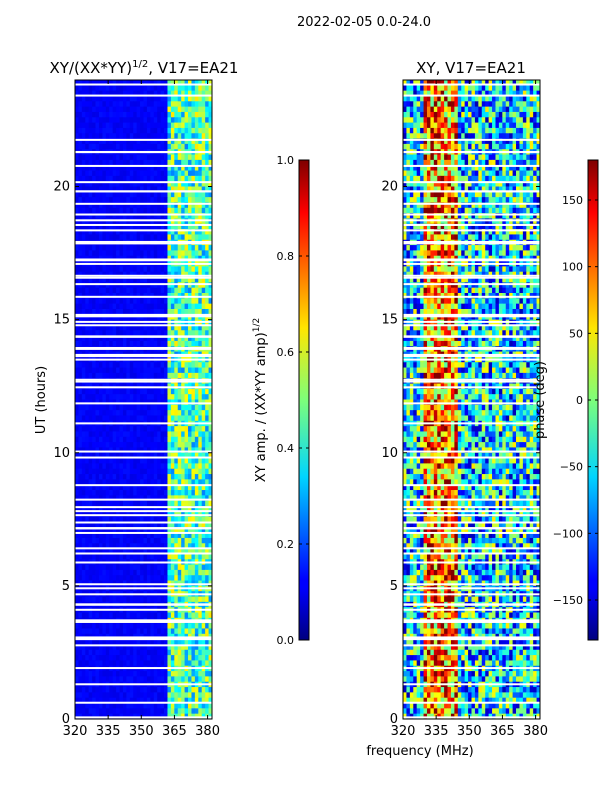  I want to click on phase-heat-cell, so click(442, 83).